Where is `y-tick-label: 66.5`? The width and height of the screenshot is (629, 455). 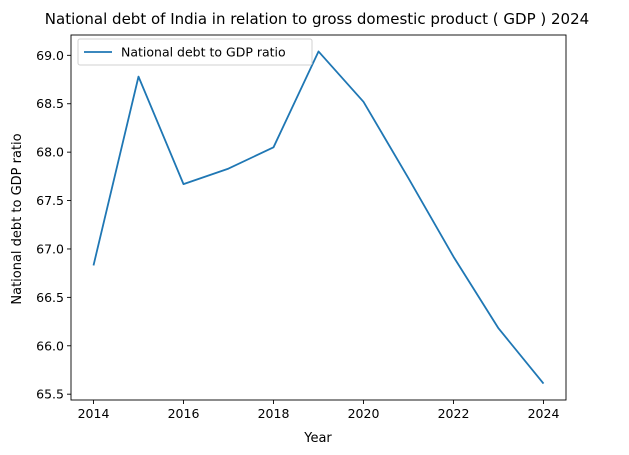 y-tick-label: 66.5 is located at coordinates (50, 297).